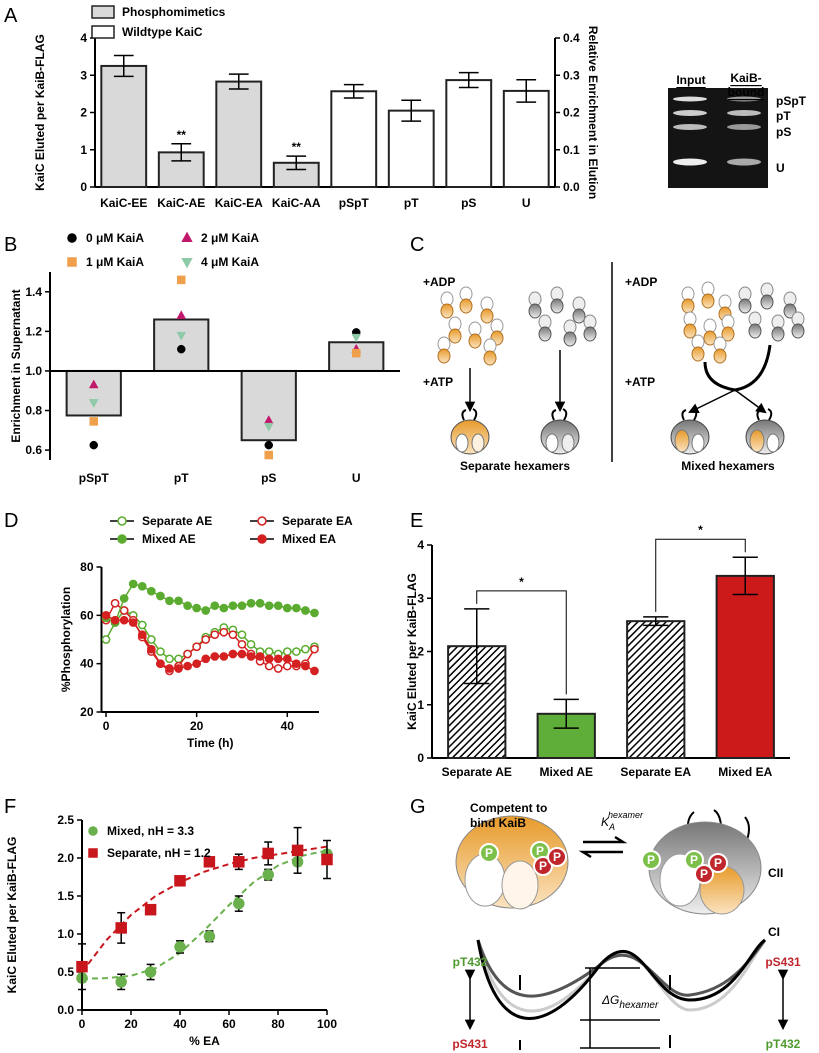 The image size is (819, 1053). Describe the element at coordinates (210, 743) in the screenshot. I see `x-axis-label: Time (h)` at that location.